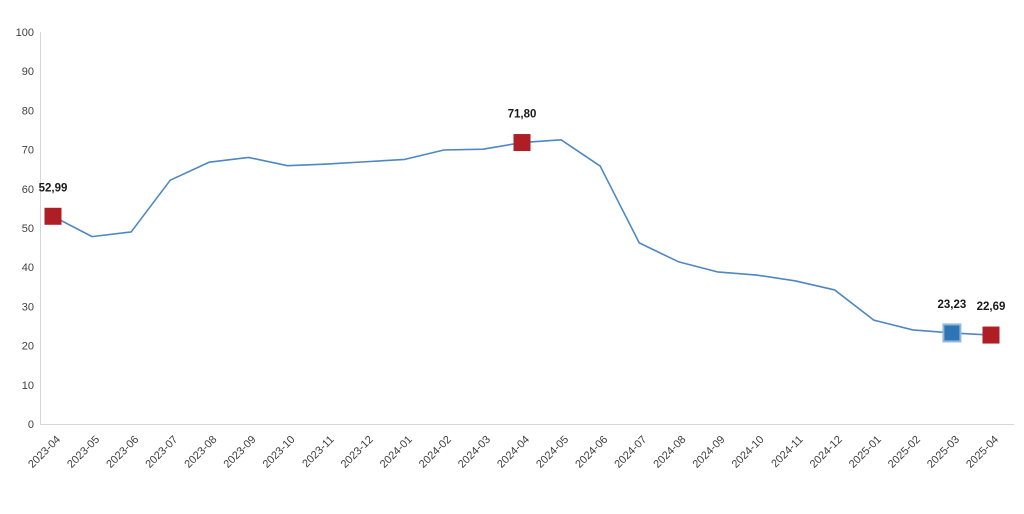 This screenshot has height=514, width=1024. I want to click on x-tick-label: 2025-01, so click(865, 452).